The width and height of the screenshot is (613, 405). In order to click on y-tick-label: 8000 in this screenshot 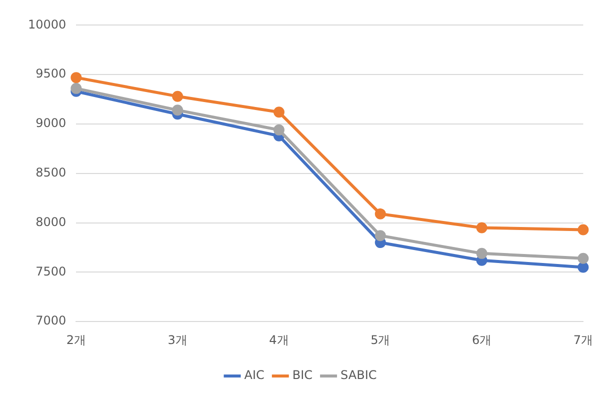, I will do `click(51, 221)`.